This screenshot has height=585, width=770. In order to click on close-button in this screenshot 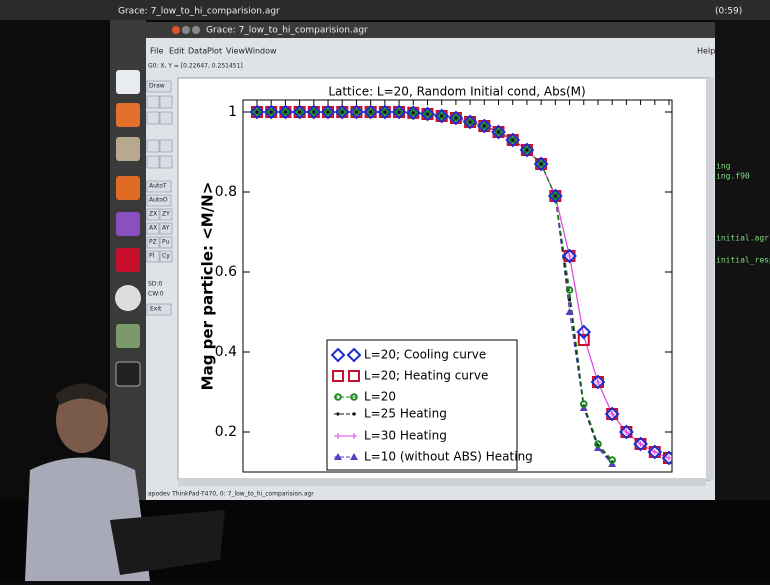, I will do `click(176, 30)`.